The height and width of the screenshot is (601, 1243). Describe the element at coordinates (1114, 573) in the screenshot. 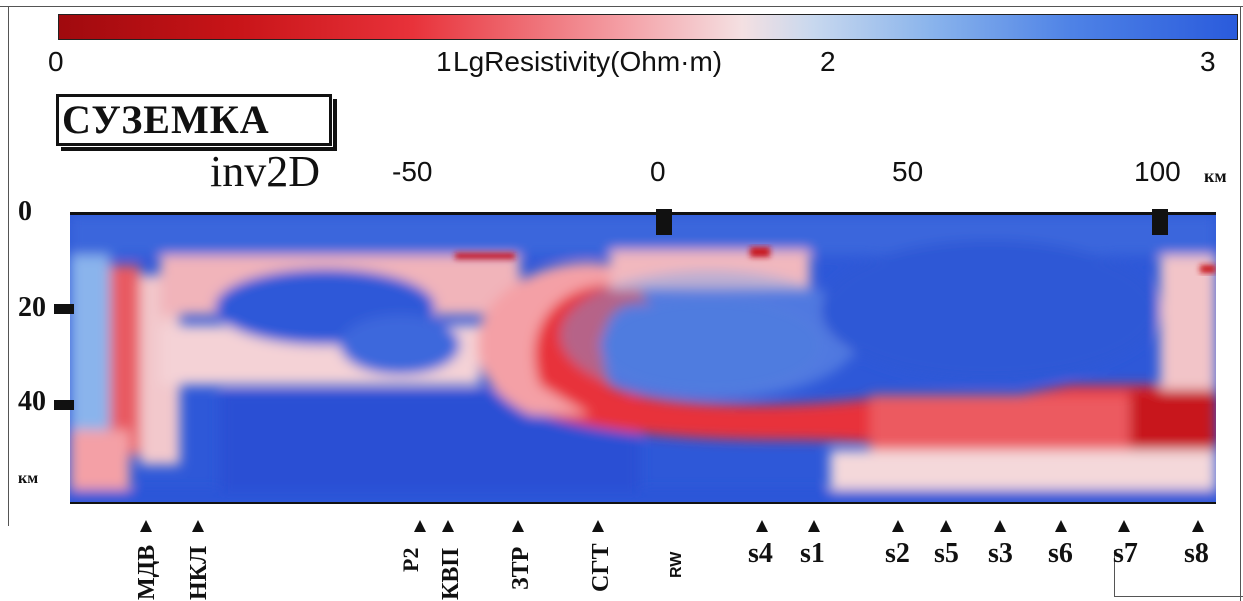

I see `frame-inner-line` at that location.